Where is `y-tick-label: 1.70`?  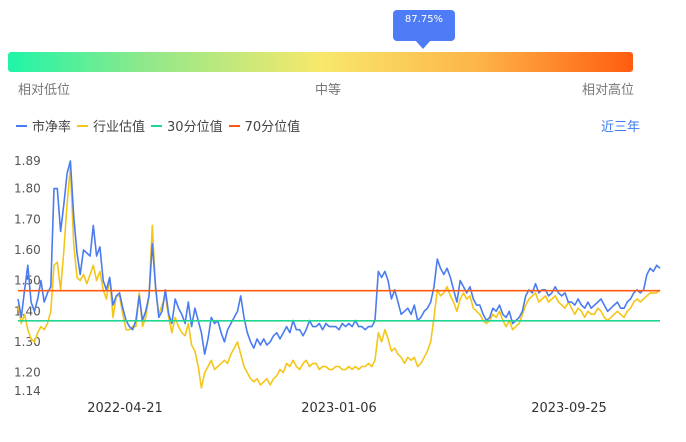 y-tick-label: 1.70 is located at coordinates (27, 219).